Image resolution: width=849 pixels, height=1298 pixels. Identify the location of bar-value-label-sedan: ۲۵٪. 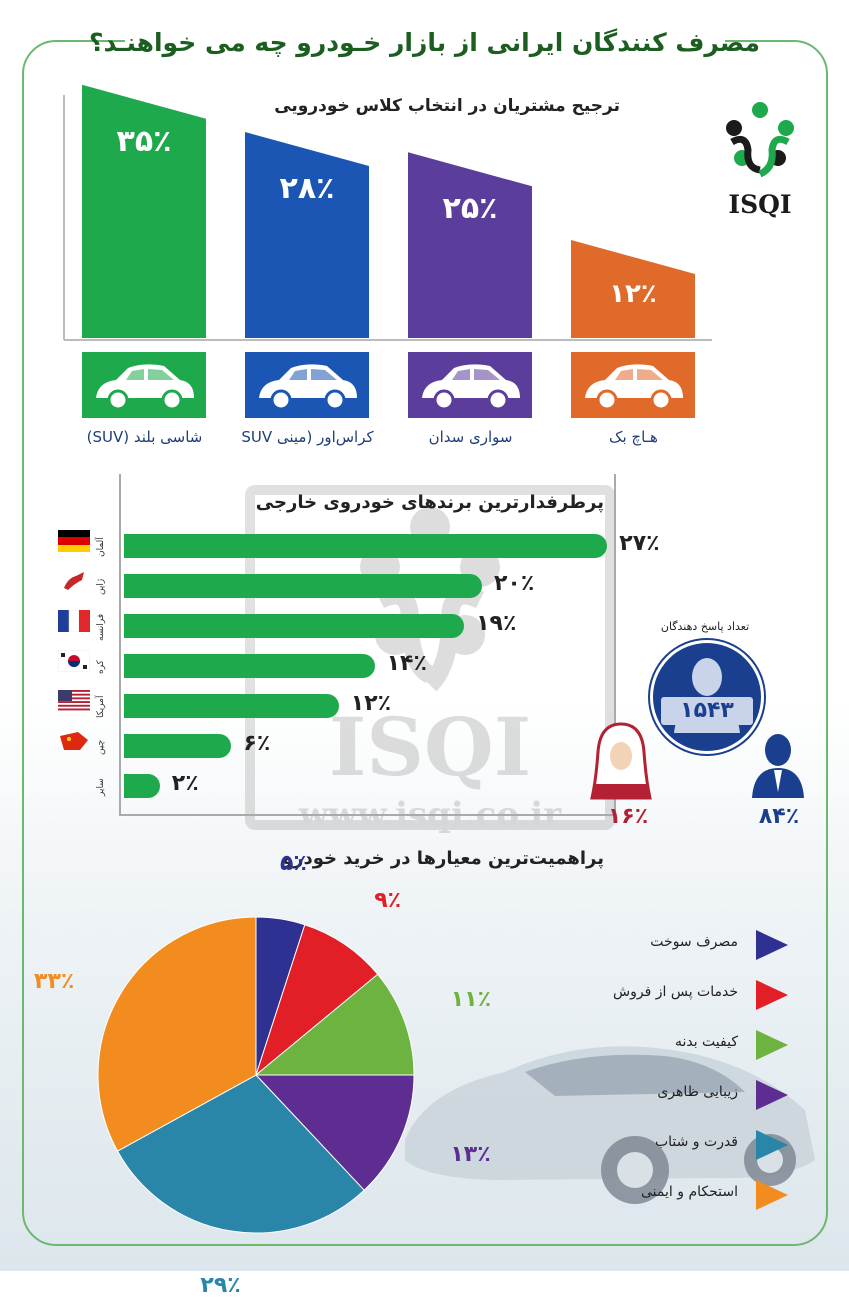
(470, 209).